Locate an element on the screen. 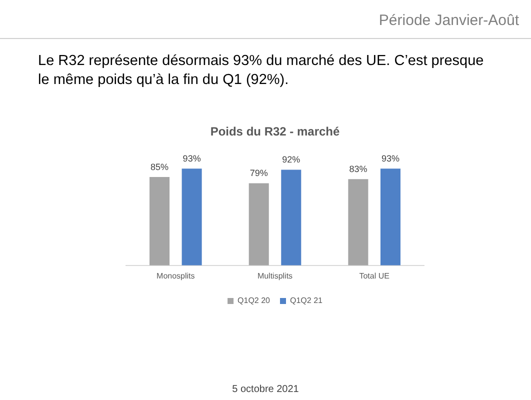  legend-label: Q1Q2 21 is located at coordinates (307, 301).